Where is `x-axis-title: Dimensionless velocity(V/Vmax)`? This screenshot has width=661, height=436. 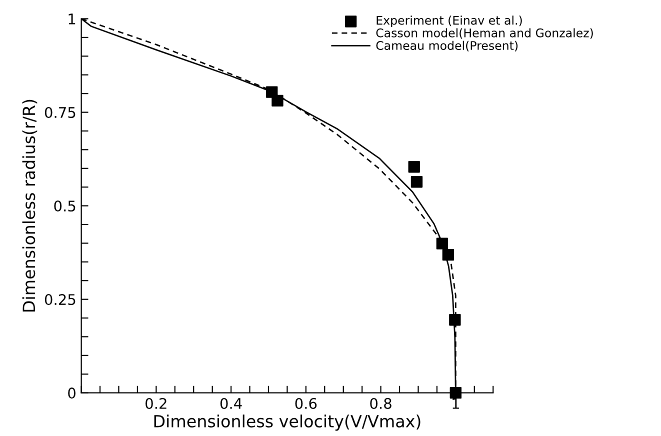
x-axis-title: Dimensionless velocity(V/Vmax) is located at coordinates (287, 422).